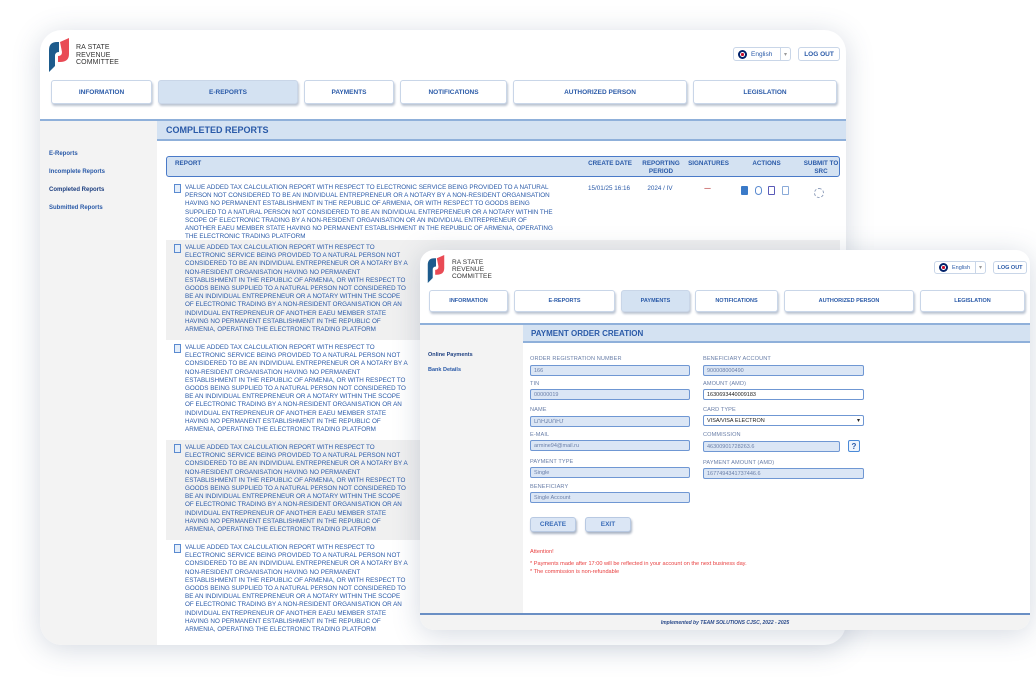  Describe the element at coordinates (776, 334) in the screenshot. I see `page-title: PAYMENT ORDER CREATION` at that location.